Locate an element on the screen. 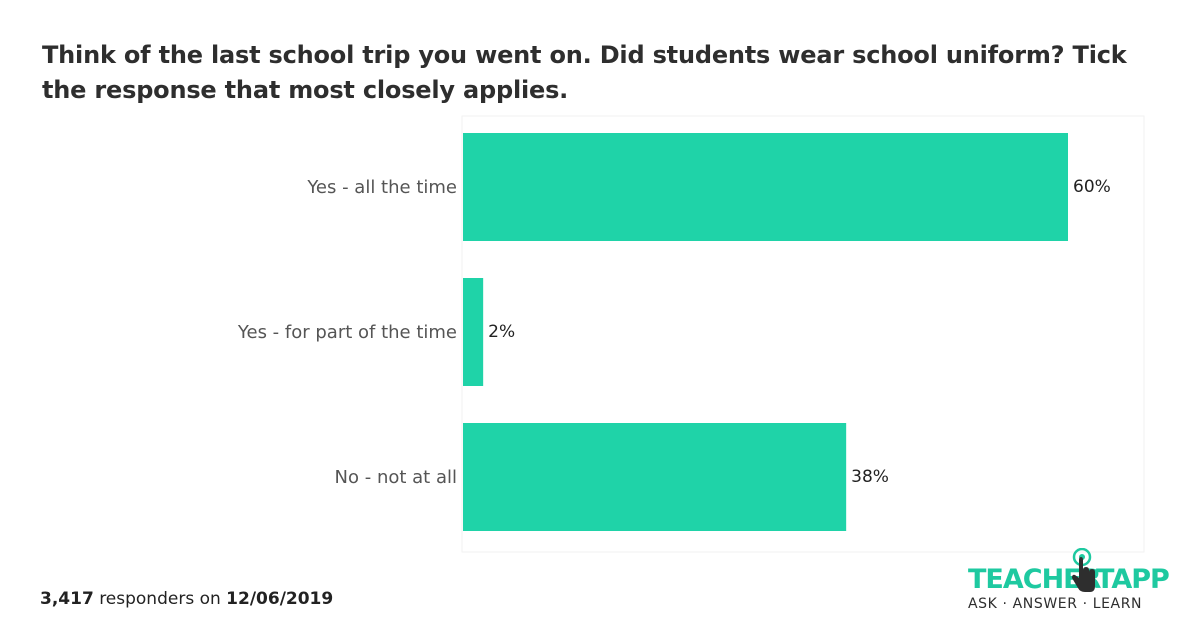 The image size is (1184, 634). survey-date: 12/06/2019 is located at coordinates (280, 599).